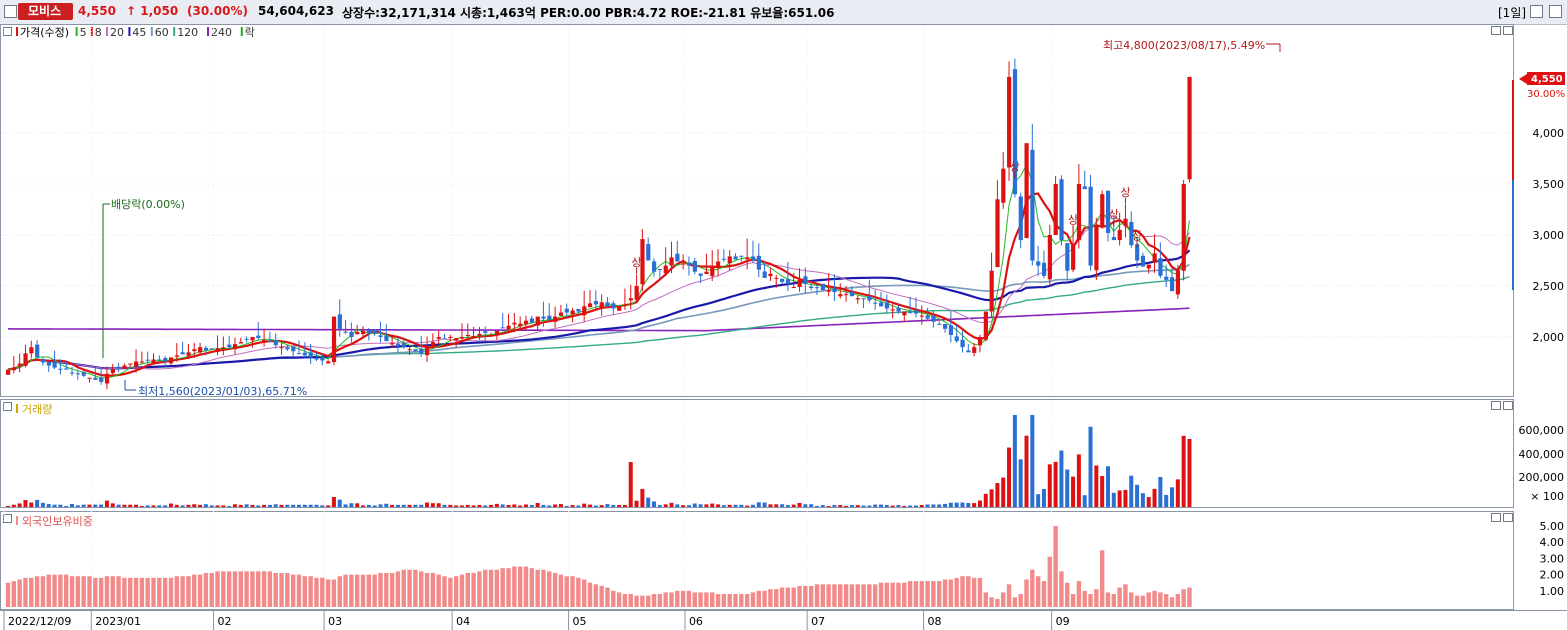  I want to click on change-rate: (30.00%), so click(217, 11).